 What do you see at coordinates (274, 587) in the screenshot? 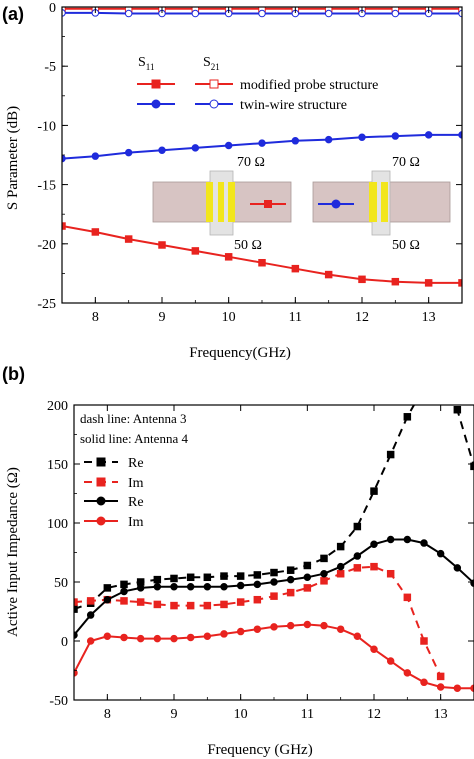
I see `b-series-line-re` at bounding box center [274, 587].